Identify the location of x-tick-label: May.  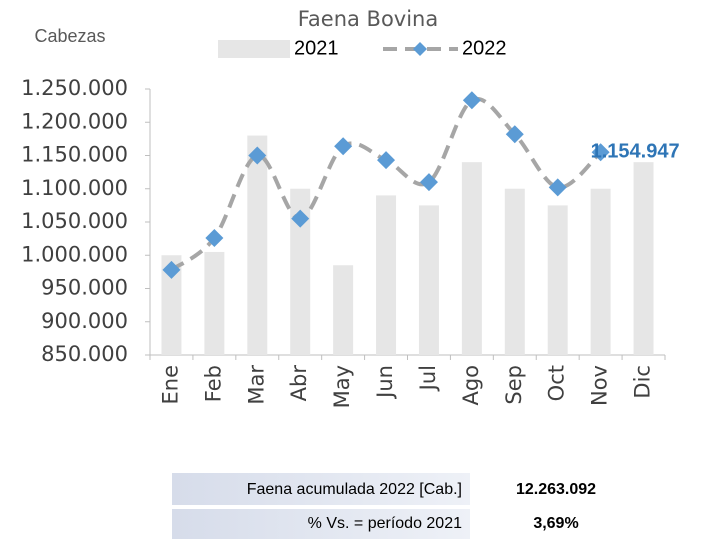
(342, 386).